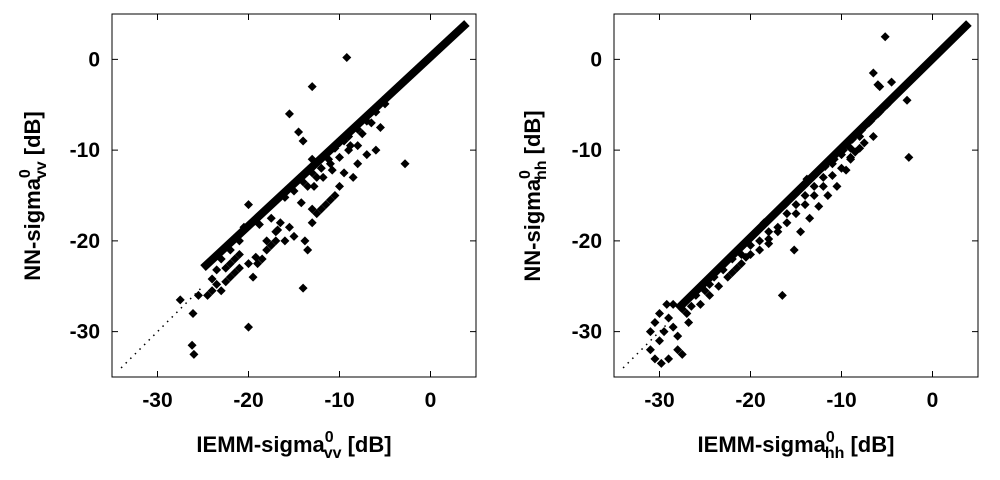 Image resolution: width=1000 pixels, height=480 pixels. What do you see at coordinates (33, 195) in the screenshot?
I see `chart-vv-y-axis-label: NN-sigma0vv [dB]` at bounding box center [33, 195].